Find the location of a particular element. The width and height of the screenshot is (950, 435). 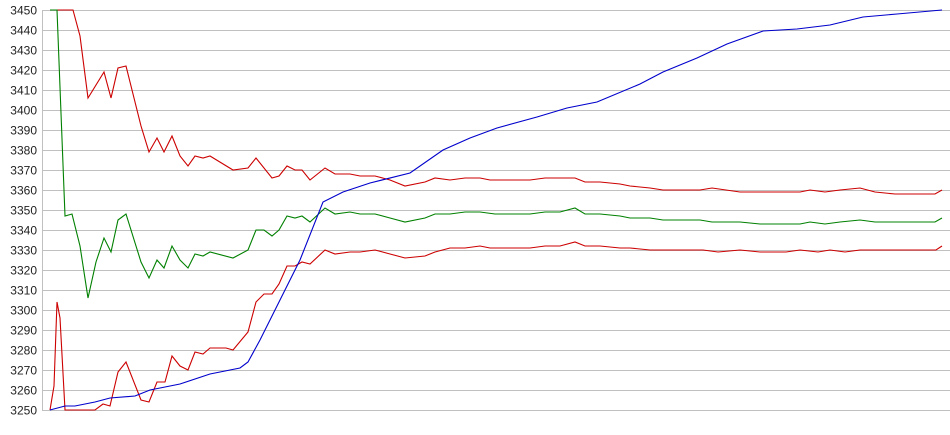

y-tick-label: 3360 is located at coordinates (23, 191).